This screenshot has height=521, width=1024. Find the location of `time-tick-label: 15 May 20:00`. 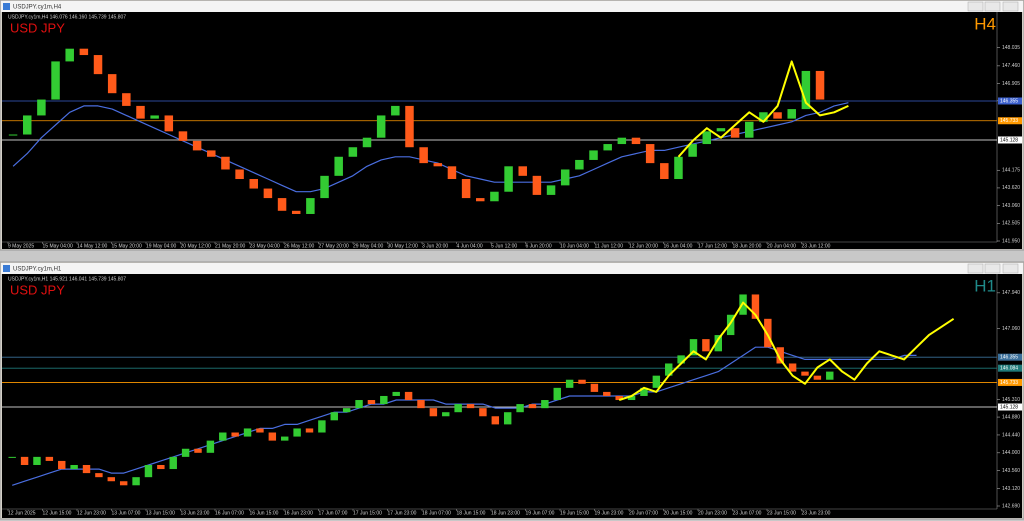

time-tick-label: 15 May 20:00 is located at coordinates (127, 246).